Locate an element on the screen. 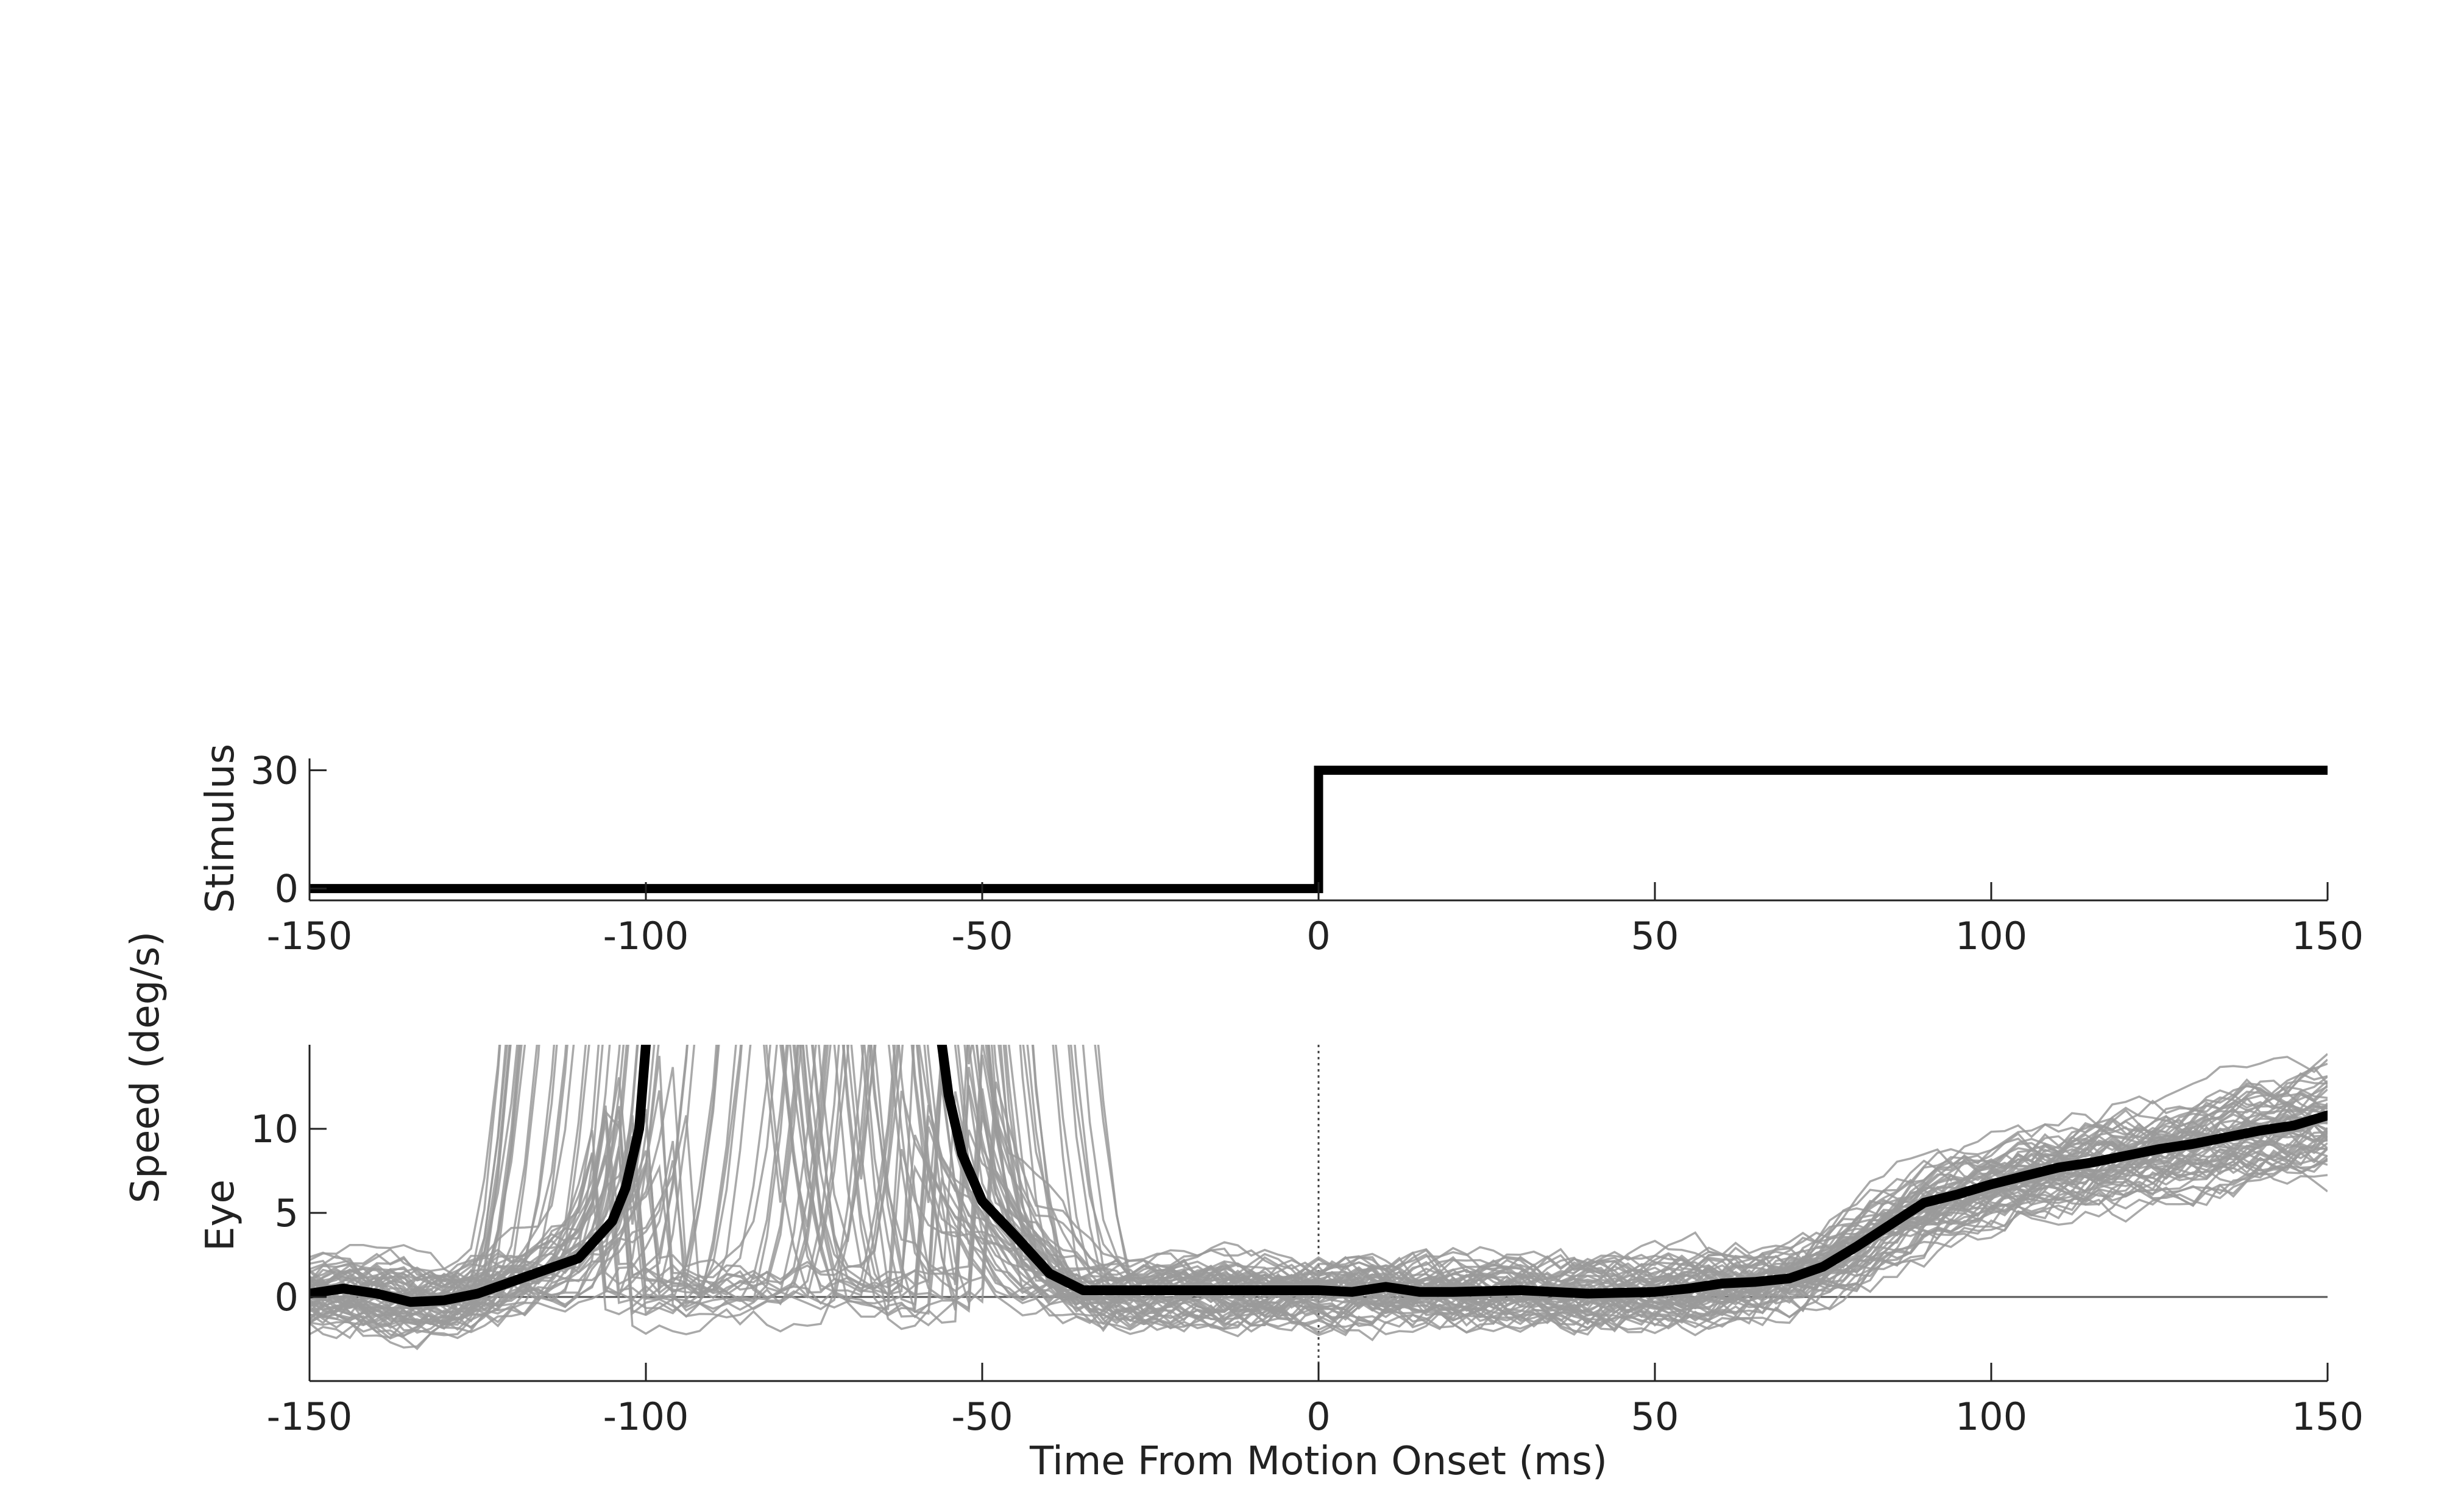 The height and width of the screenshot is (1512, 2447). eye-y-tick-label: 10 is located at coordinates (274, 1129).